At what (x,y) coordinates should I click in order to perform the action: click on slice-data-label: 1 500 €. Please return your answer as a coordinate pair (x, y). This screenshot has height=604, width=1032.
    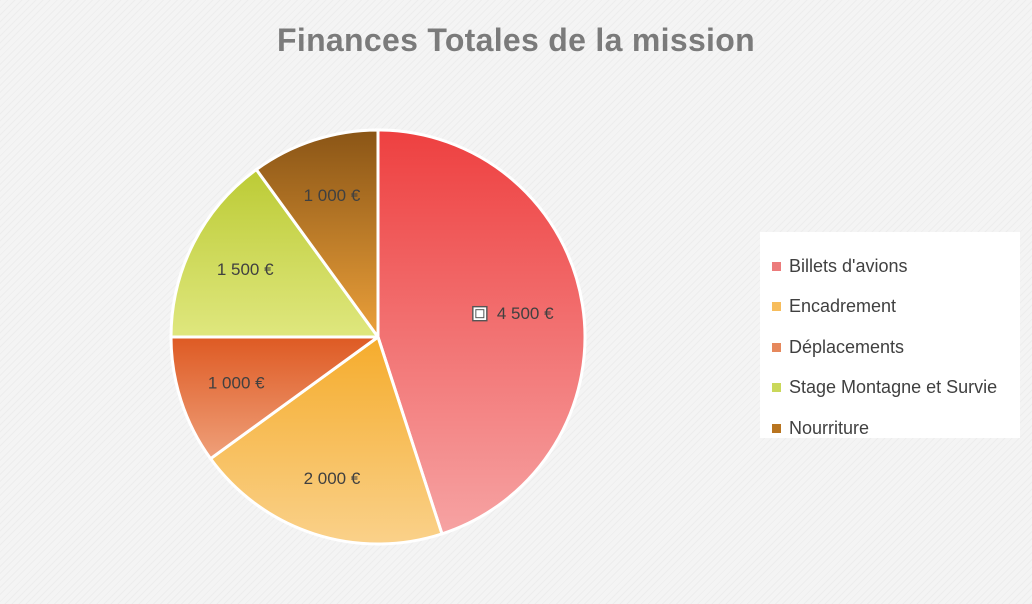
    Looking at the image, I should click on (245, 269).